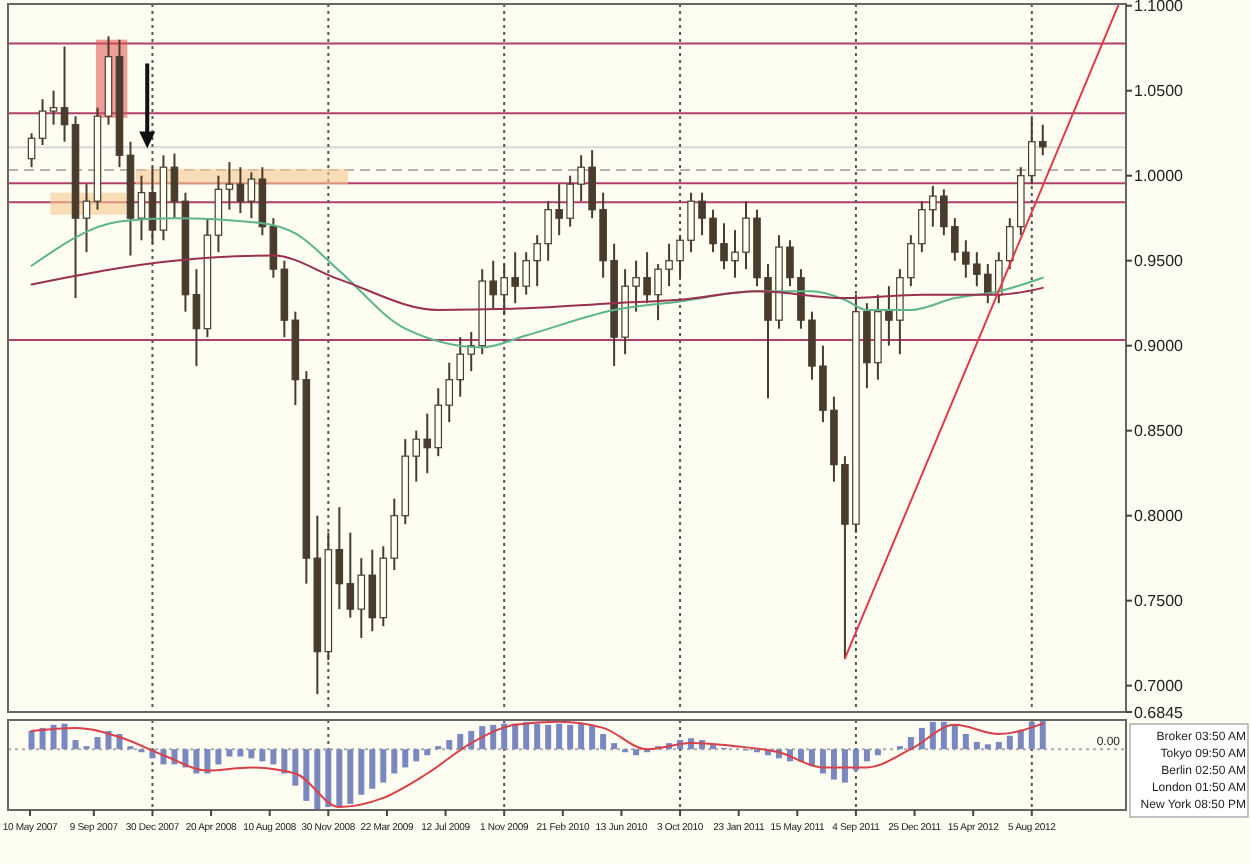  I want to click on y-tick-label: 0.8500, so click(1159, 431).